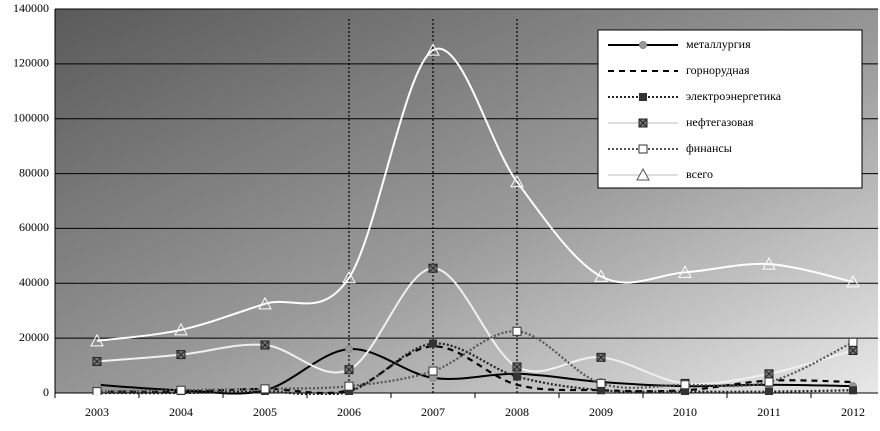 The height and width of the screenshot is (431, 880). What do you see at coordinates (517, 412) in the screenshot?
I see `x-tick-label: 2008` at bounding box center [517, 412].